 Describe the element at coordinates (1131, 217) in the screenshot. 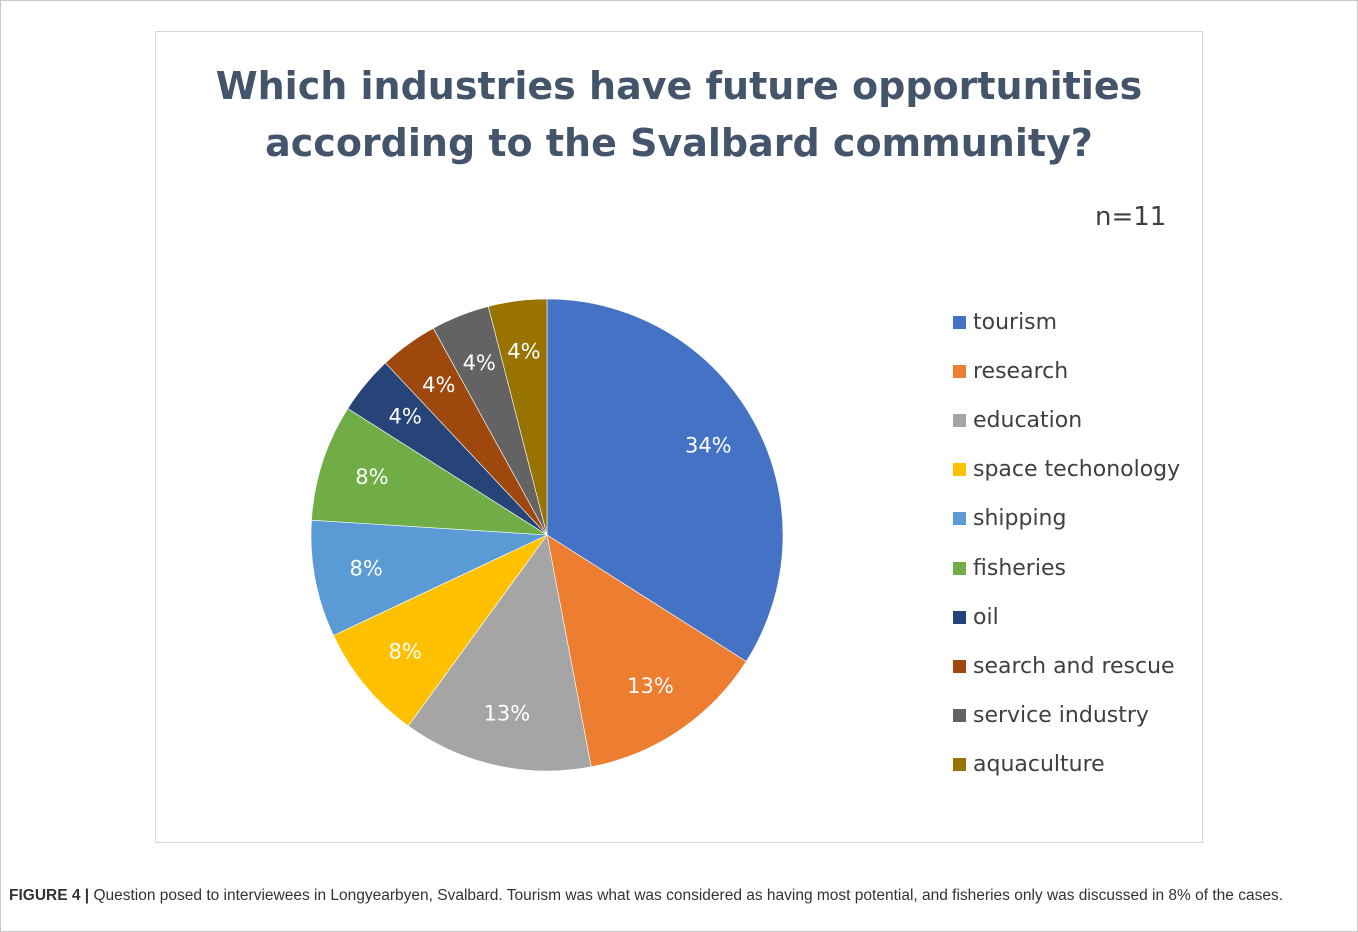

I see `sample-size-label: n=11` at that location.